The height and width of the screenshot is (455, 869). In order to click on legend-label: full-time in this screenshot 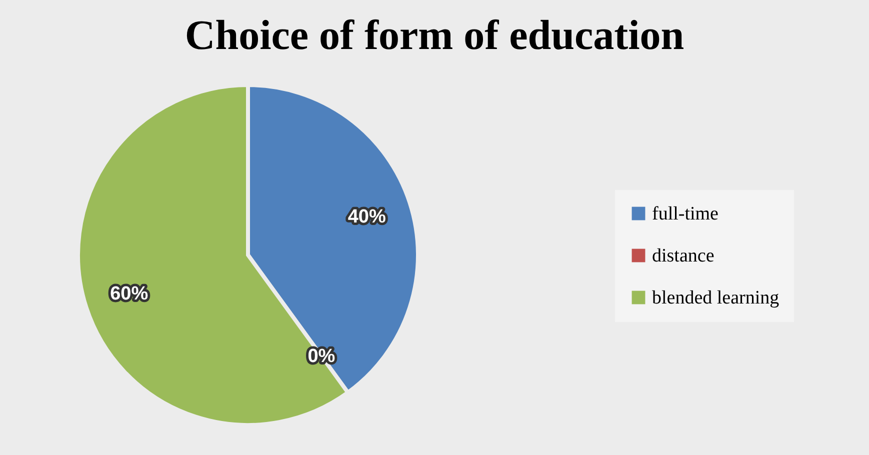, I will do `click(685, 214)`.